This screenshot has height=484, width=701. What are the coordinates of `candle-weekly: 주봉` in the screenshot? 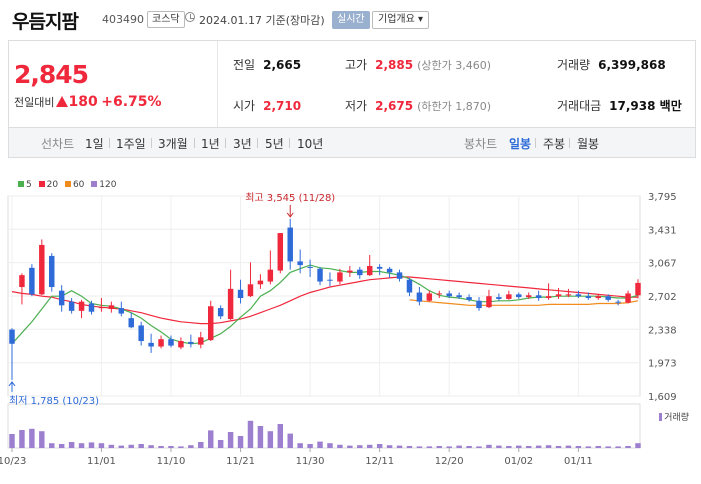 It's located at (554, 144).